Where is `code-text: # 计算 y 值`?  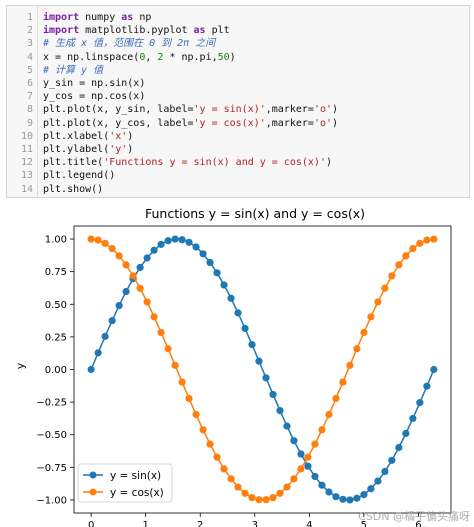
code-text: # 计算 y 值 is located at coordinates (73, 70).